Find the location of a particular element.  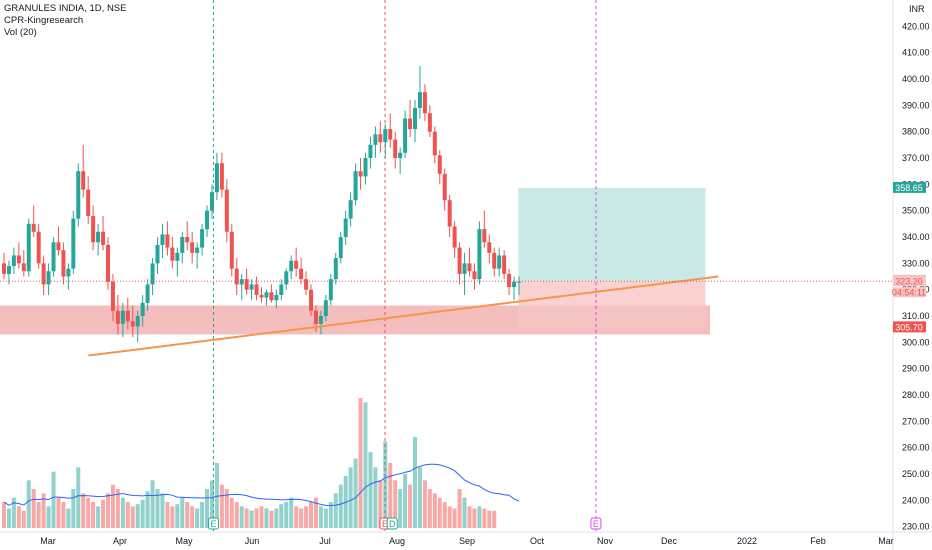

indicator-label: CPR-Kingresearch is located at coordinates (44, 20).